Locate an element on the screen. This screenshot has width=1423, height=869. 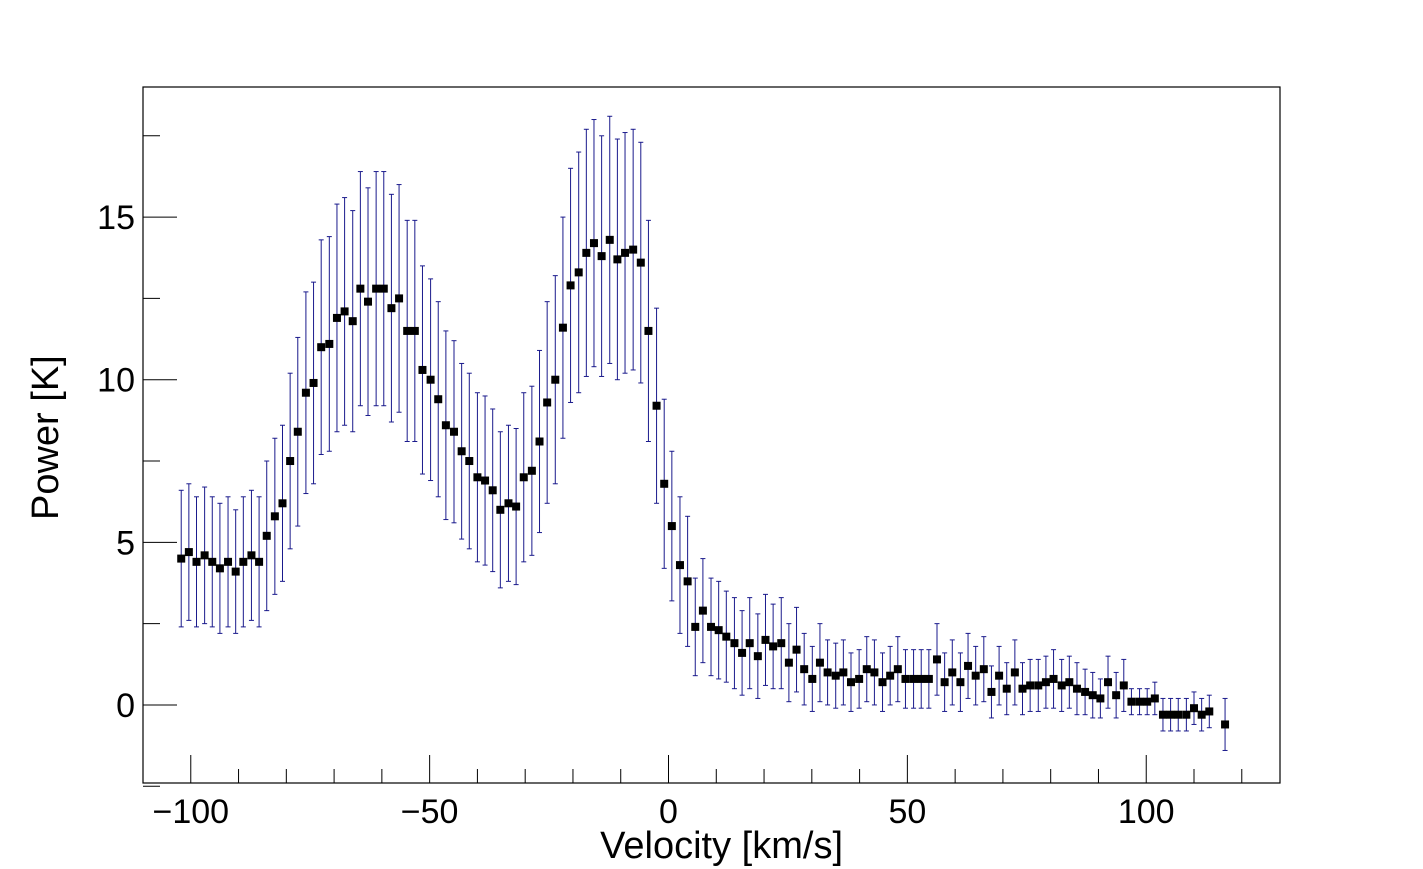
x-axis-ticks is located at coordinates (716, 769).